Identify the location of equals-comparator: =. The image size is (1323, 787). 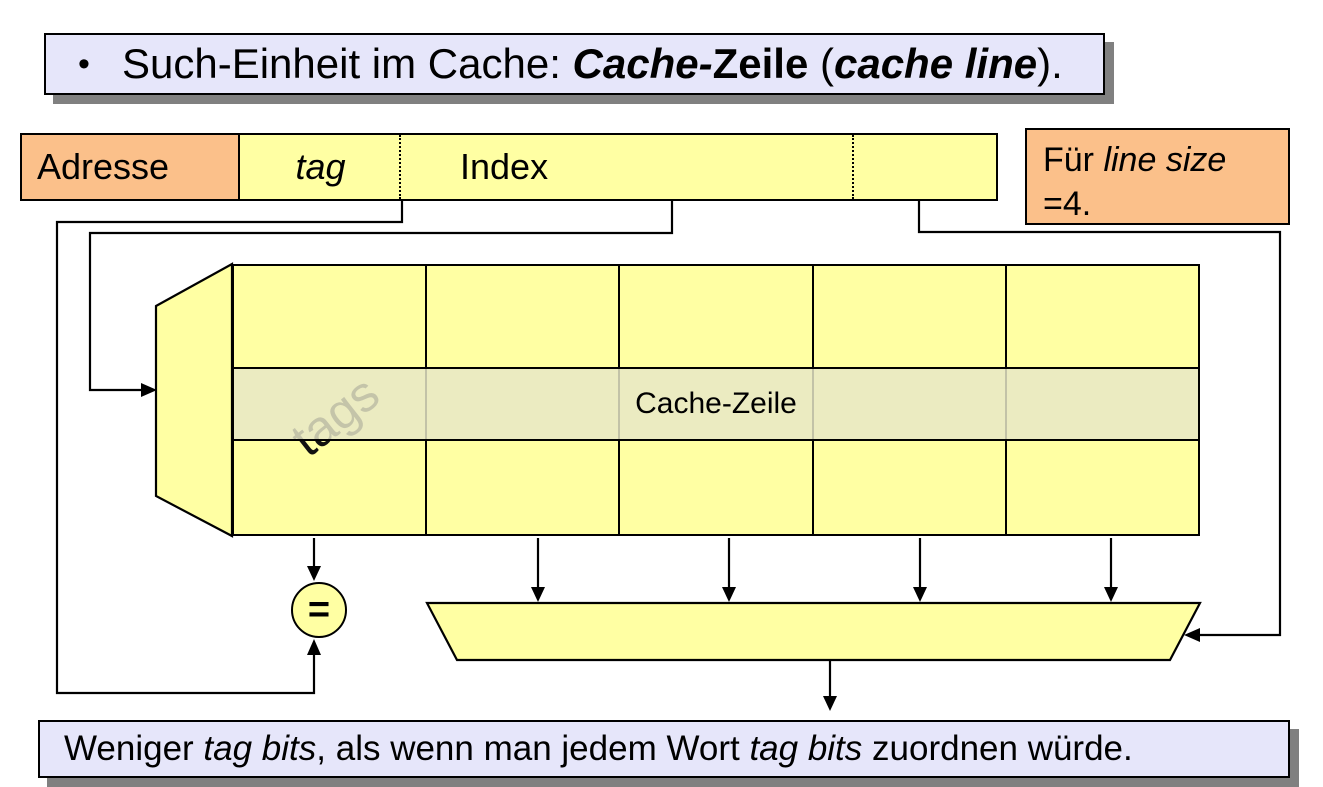
(319, 610).